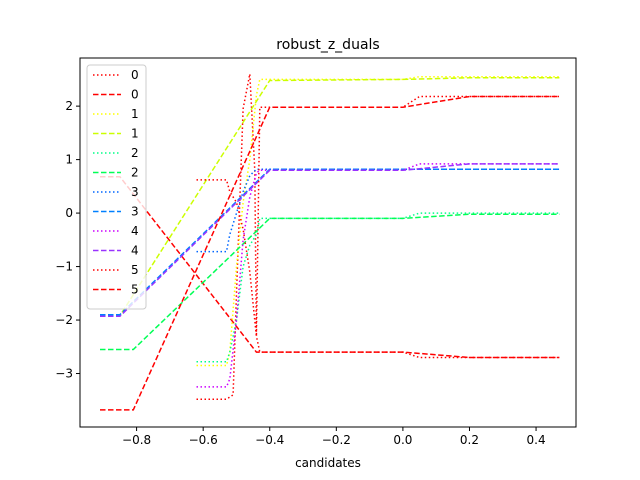  Describe the element at coordinates (69, 106) in the screenshot. I see `y-tick-label: 2` at that location.